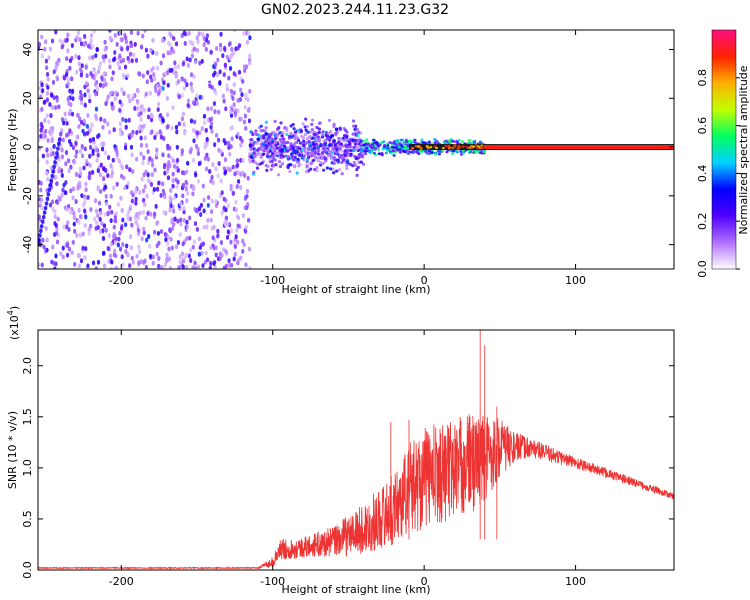 Image resolution: width=750 pixels, height=600 pixels. What do you see at coordinates (27, 417) in the screenshot?
I see `y-tick-label: 1.5` at bounding box center [27, 417].